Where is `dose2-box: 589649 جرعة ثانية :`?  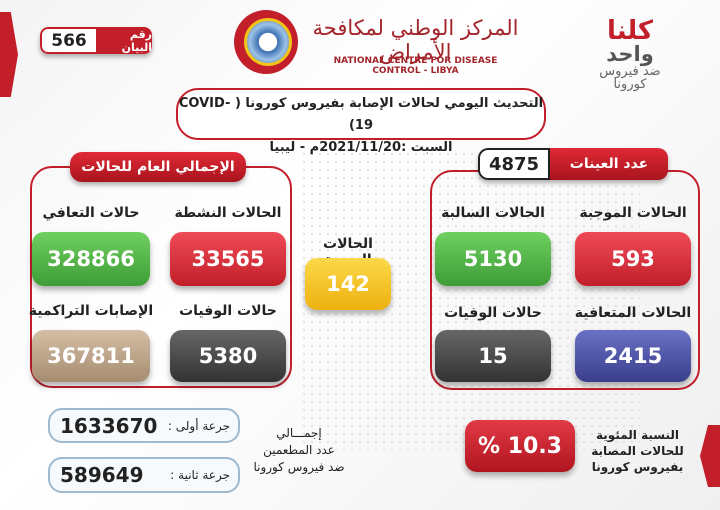 dose2-box: 589649 جرعة ثانية : is located at coordinates (144, 475).